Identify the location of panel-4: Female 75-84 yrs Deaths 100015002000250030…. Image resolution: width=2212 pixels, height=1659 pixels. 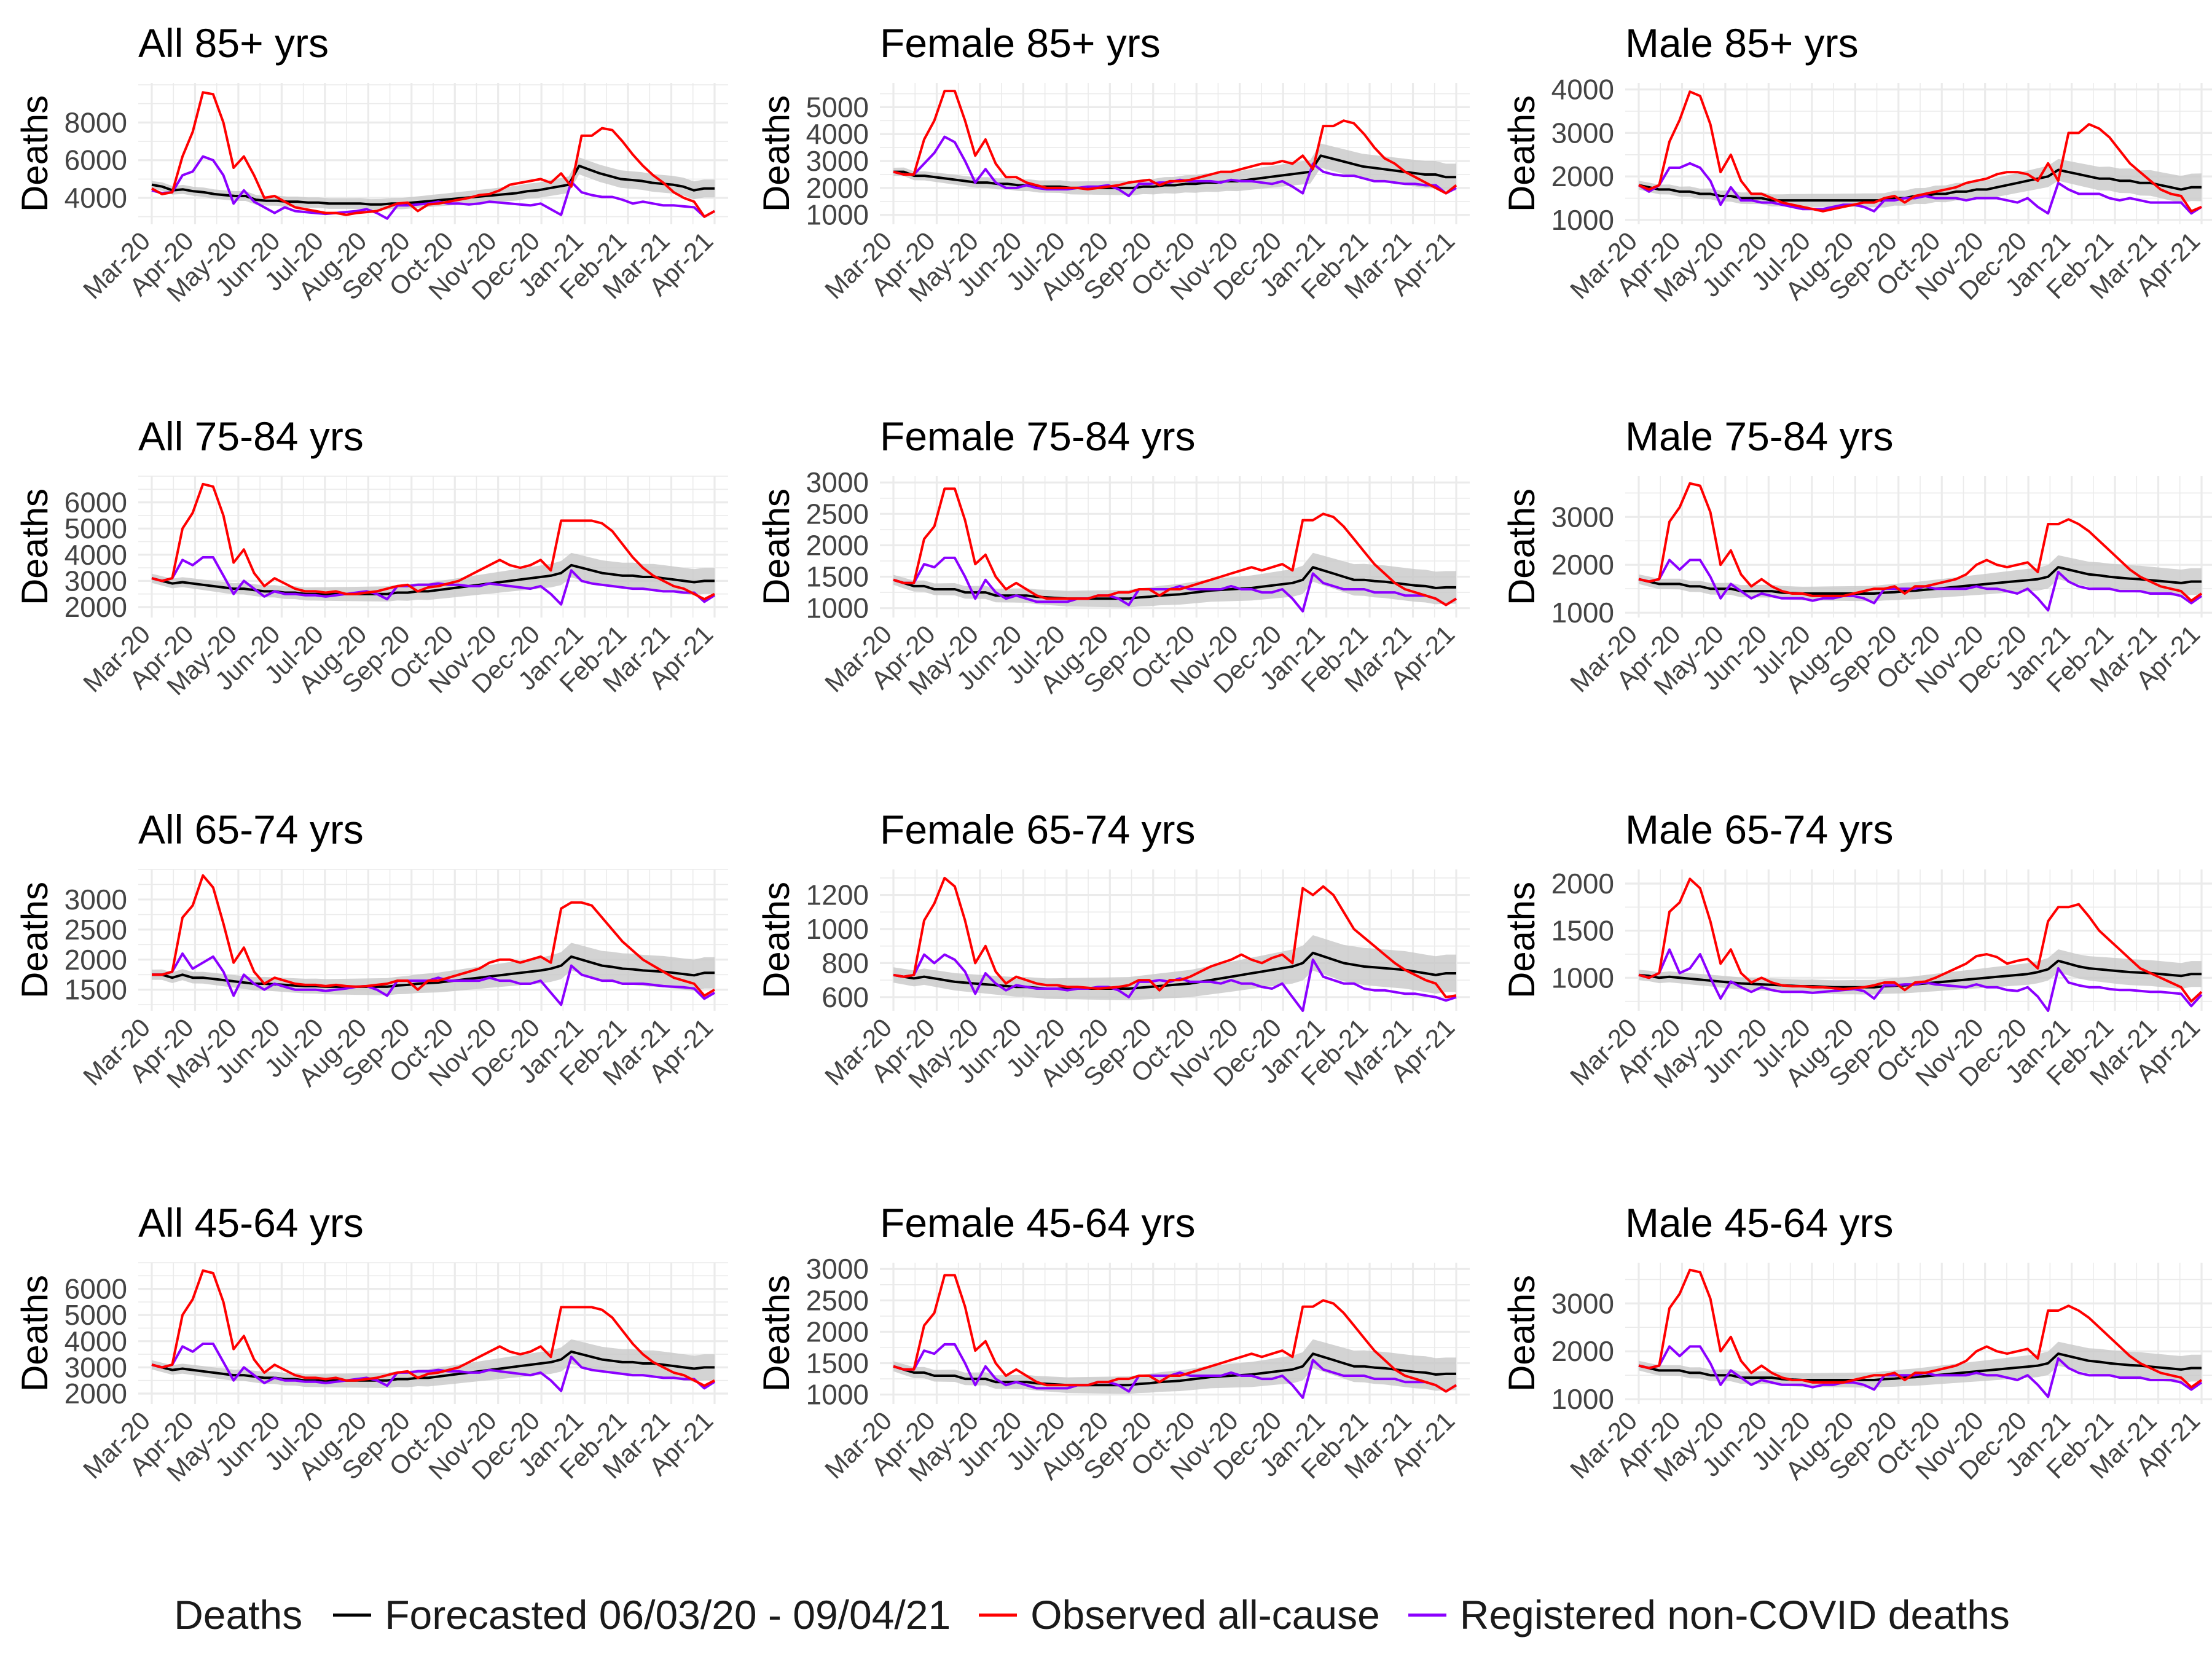
(1113, 557).